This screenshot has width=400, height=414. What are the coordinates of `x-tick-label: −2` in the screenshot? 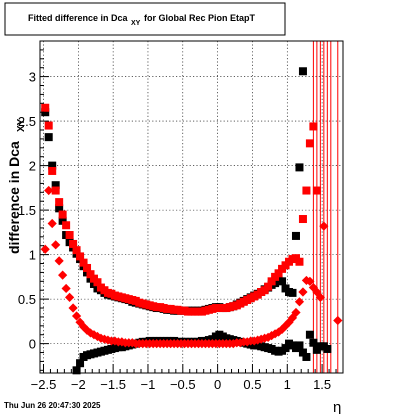 It's located at (78, 384).